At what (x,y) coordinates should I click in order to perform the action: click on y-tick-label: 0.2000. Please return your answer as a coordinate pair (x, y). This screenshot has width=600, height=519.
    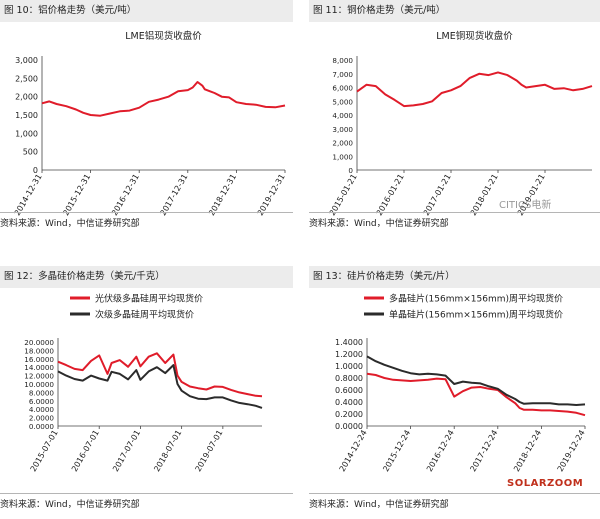
    Looking at the image, I should click on (349, 414).